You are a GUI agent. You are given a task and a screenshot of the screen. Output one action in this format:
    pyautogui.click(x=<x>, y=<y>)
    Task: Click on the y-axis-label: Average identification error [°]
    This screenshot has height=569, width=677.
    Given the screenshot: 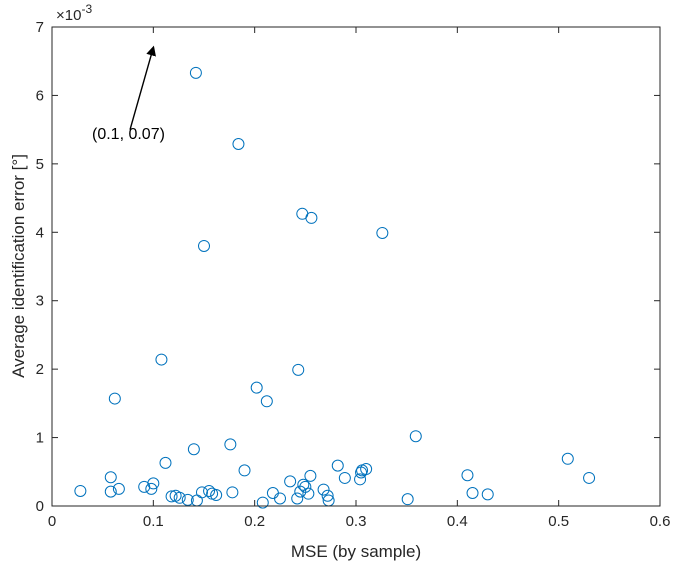 What is the action you would take?
    pyautogui.click(x=18, y=266)
    